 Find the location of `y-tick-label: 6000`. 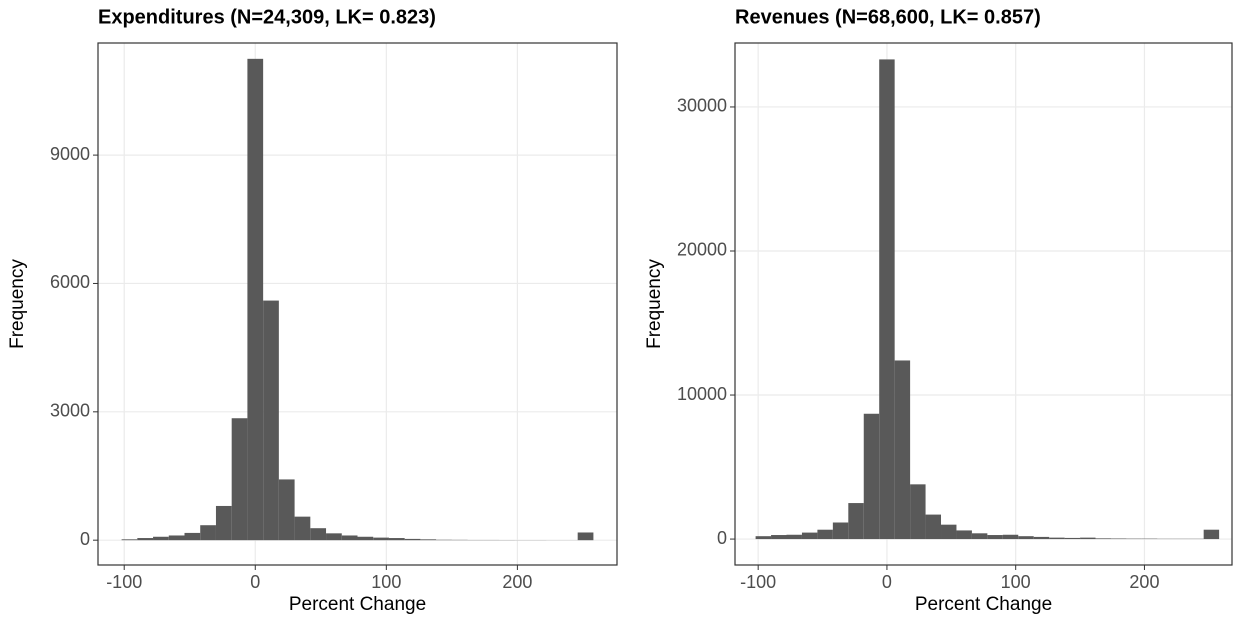

y-tick-label: 6000 is located at coordinates (70, 282).